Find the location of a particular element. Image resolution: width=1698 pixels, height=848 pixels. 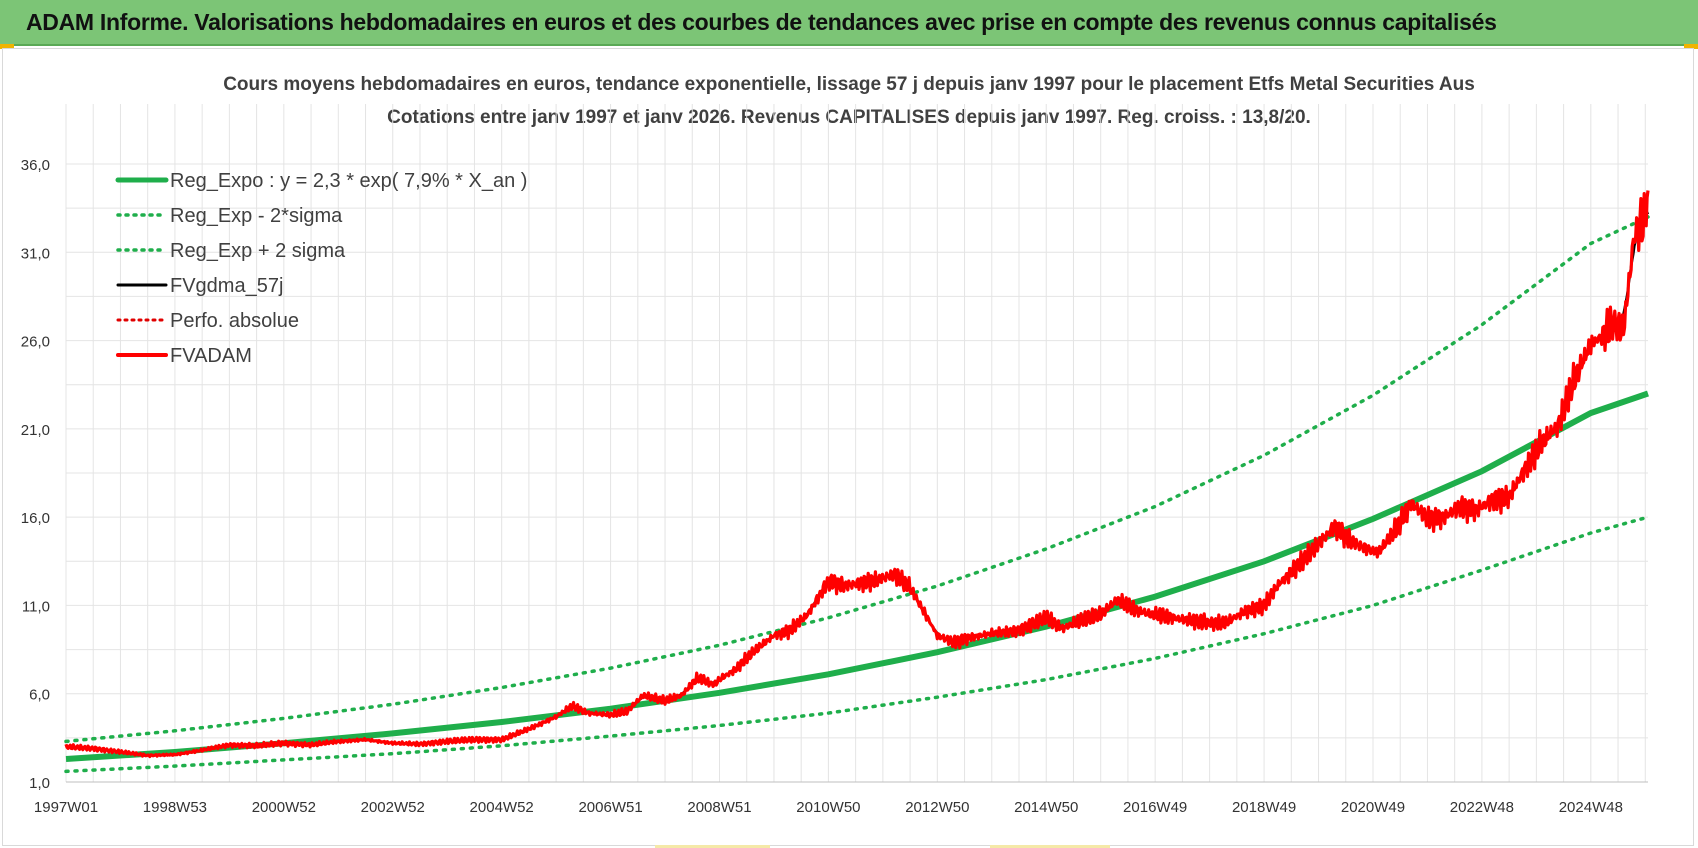

legend-label-fvadam: FVADAM is located at coordinates (211, 356).